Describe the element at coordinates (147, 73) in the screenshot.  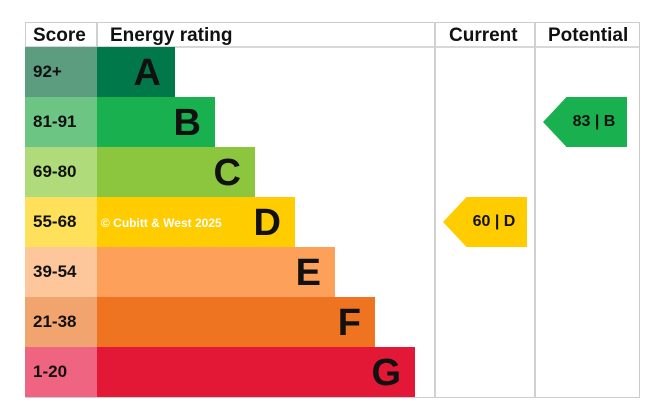
I see `band-letter: A` at that location.